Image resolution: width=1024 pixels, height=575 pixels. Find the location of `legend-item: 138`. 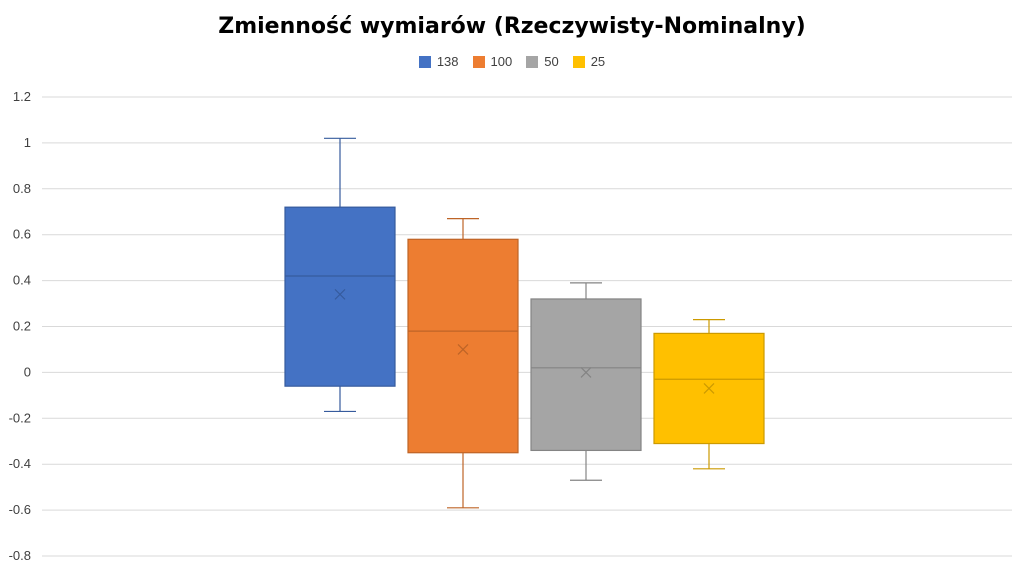

legend-item: 138 is located at coordinates (438, 61).